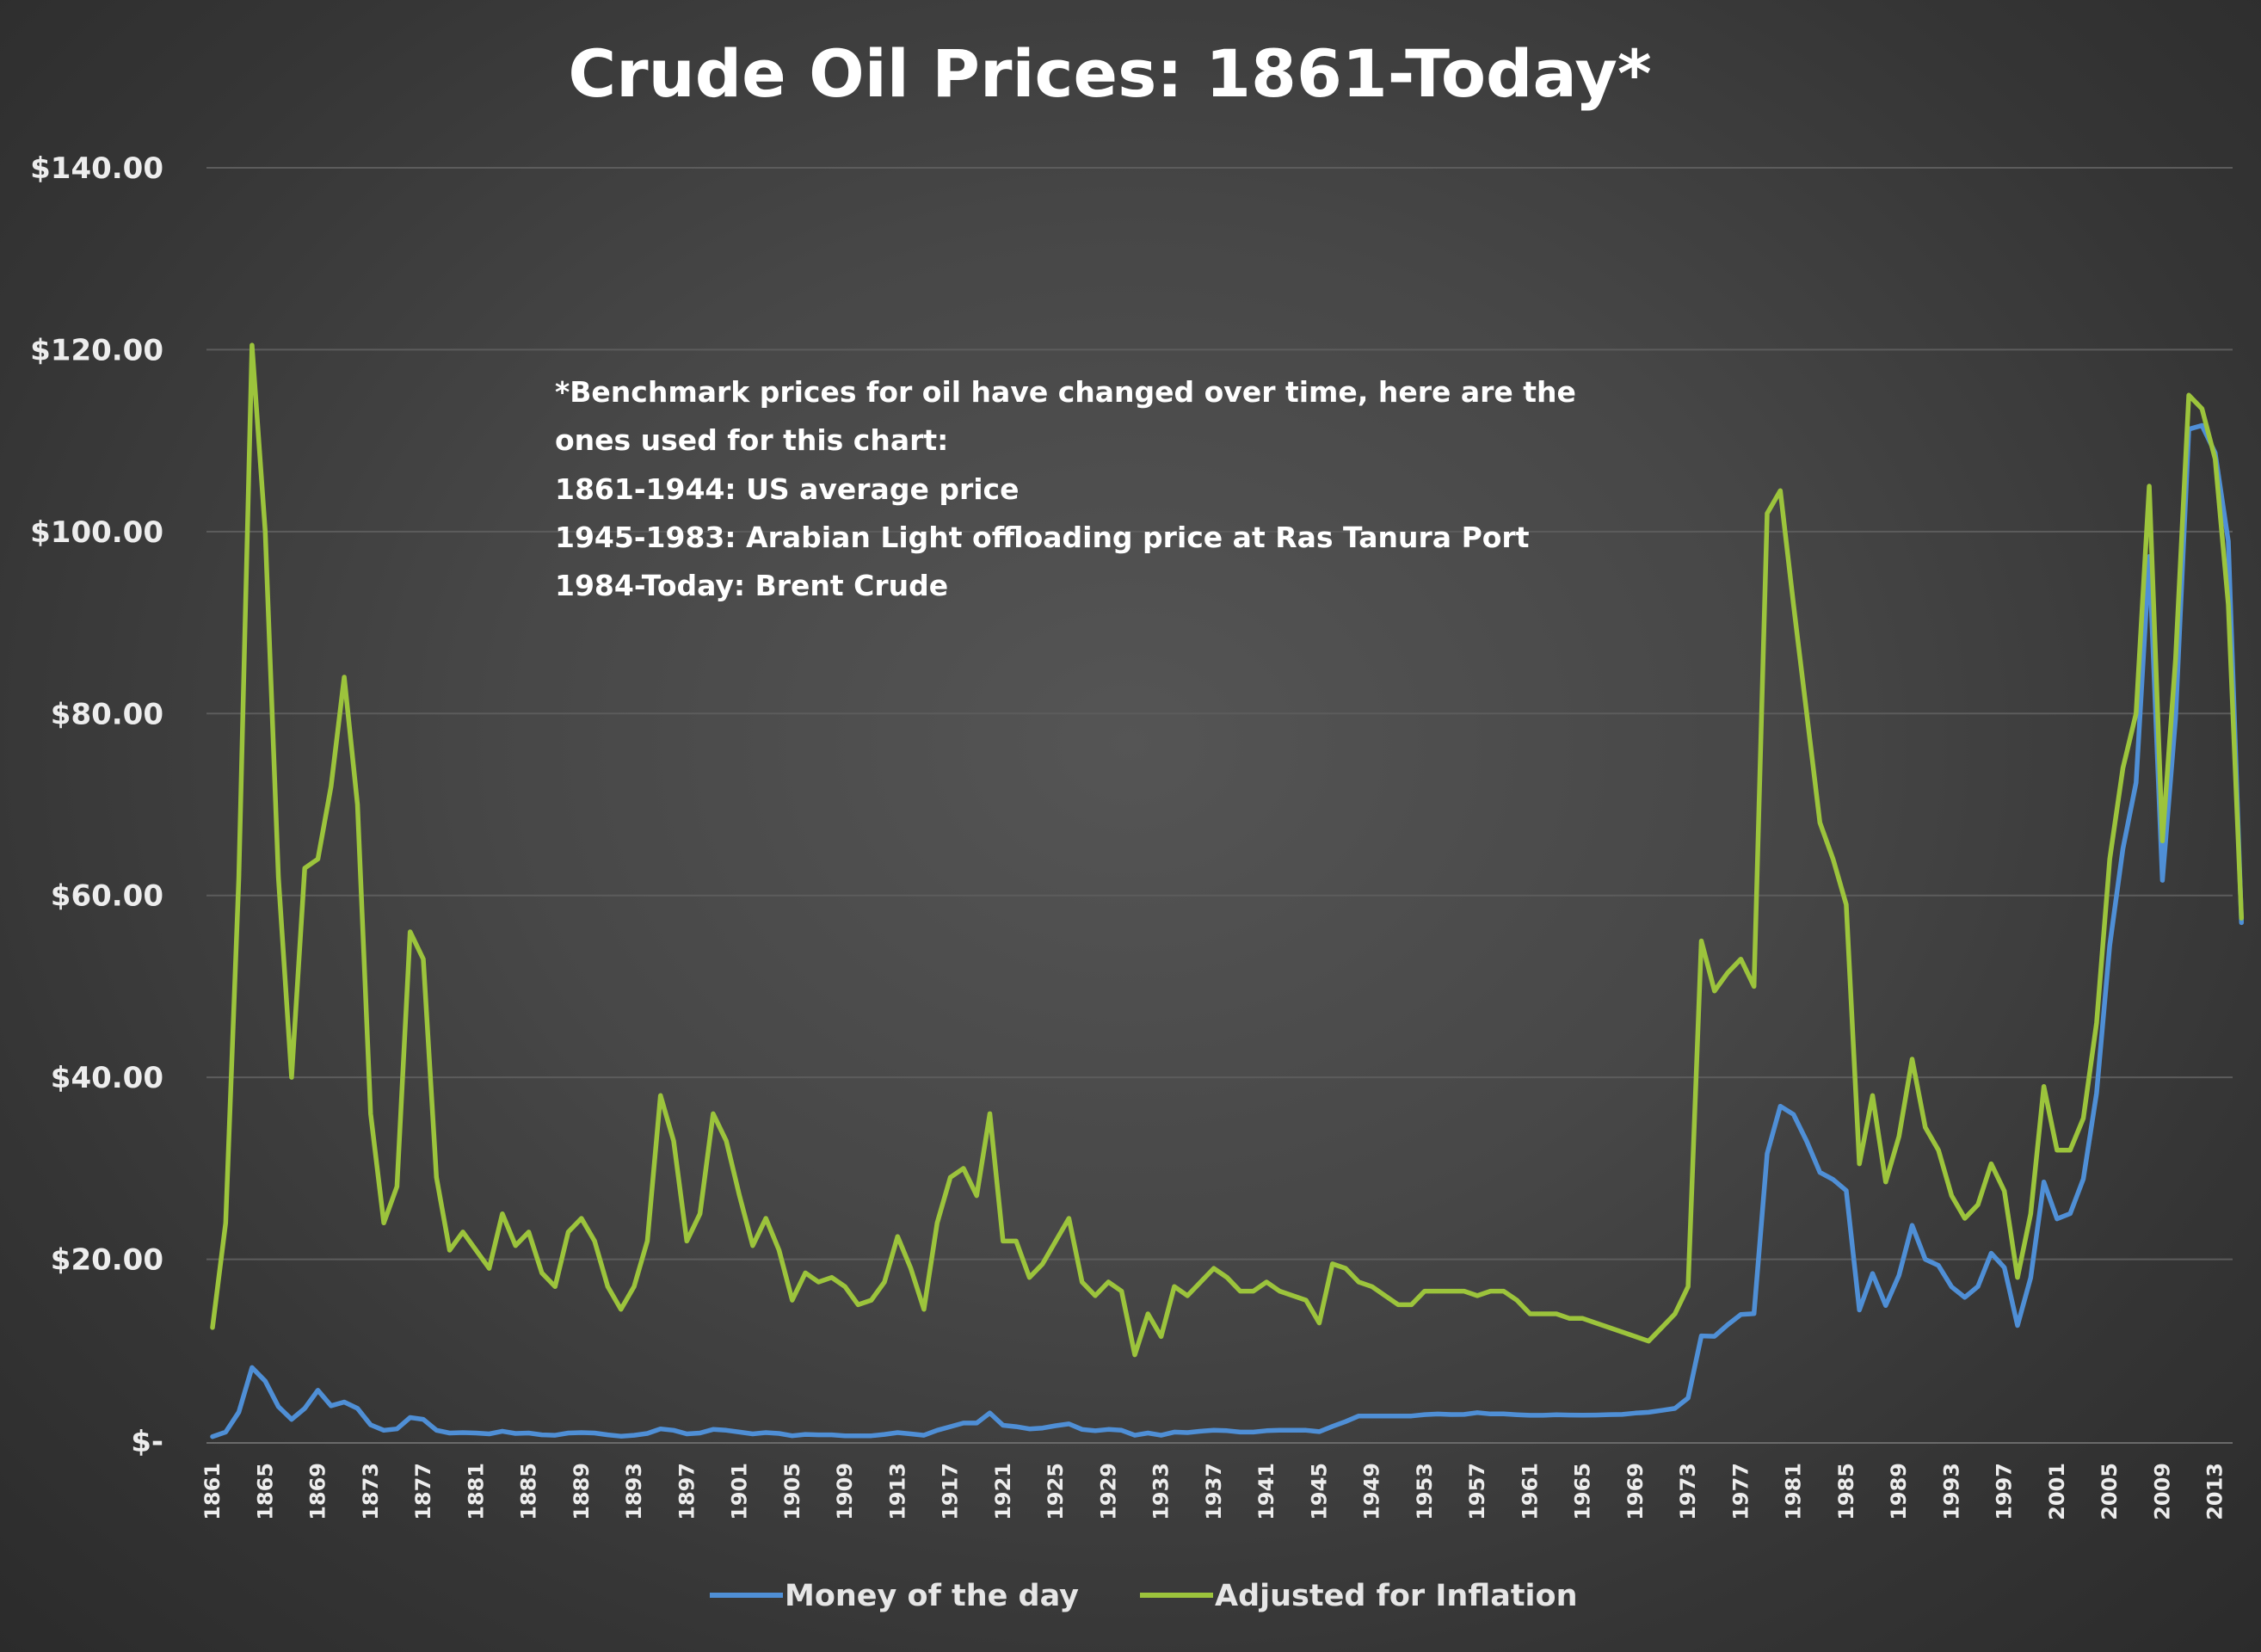 Image resolution: width=2261 pixels, height=1652 pixels. I want to click on x-tick-label: 1877, so click(423, 1491).